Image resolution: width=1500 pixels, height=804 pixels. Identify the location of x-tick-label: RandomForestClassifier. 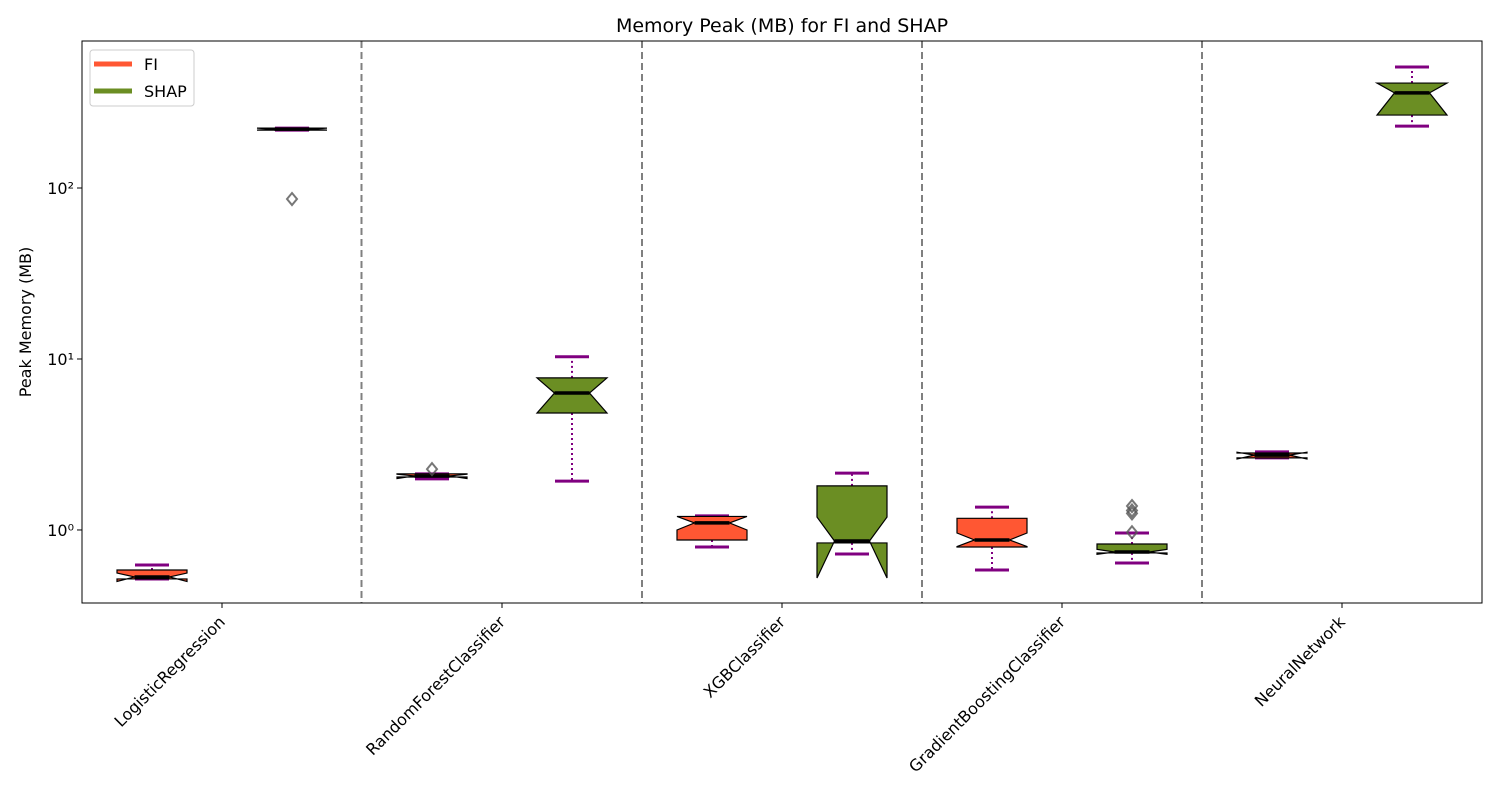
(435, 685).